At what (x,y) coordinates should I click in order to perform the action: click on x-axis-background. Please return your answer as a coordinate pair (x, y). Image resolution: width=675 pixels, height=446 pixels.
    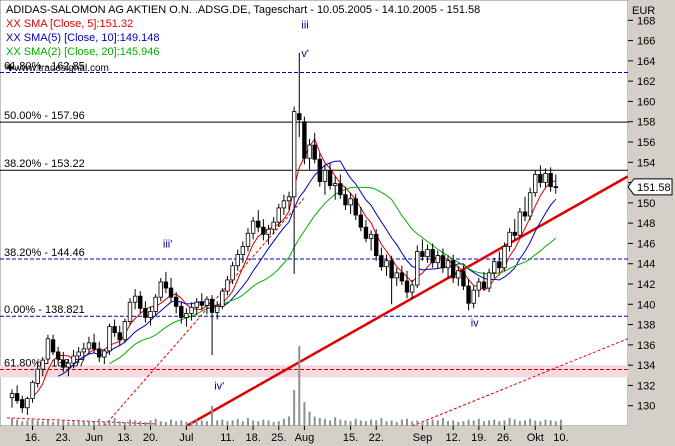
    Looking at the image, I should click on (314, 436).